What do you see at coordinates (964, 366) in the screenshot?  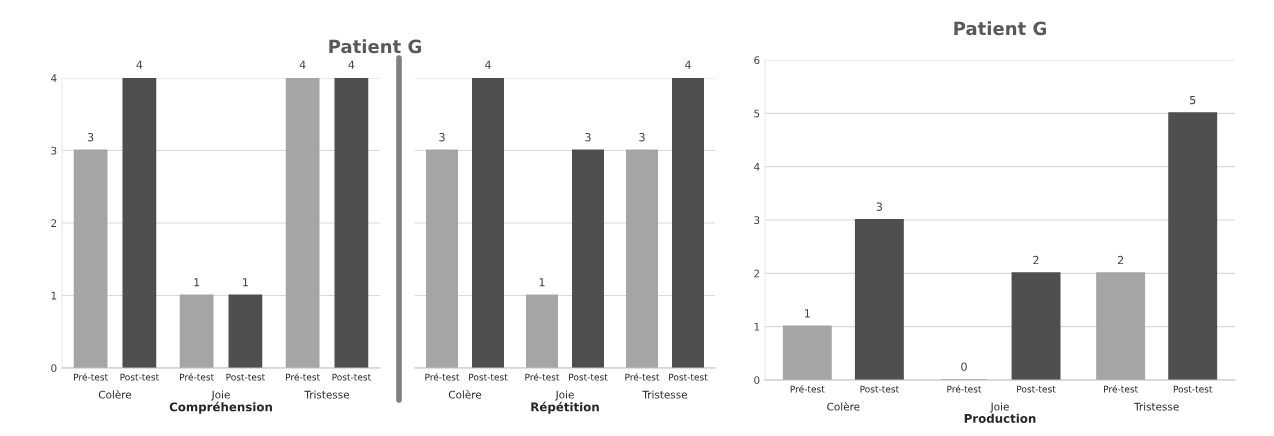 I see `data-label: 0` at bounding box center [964, 366].